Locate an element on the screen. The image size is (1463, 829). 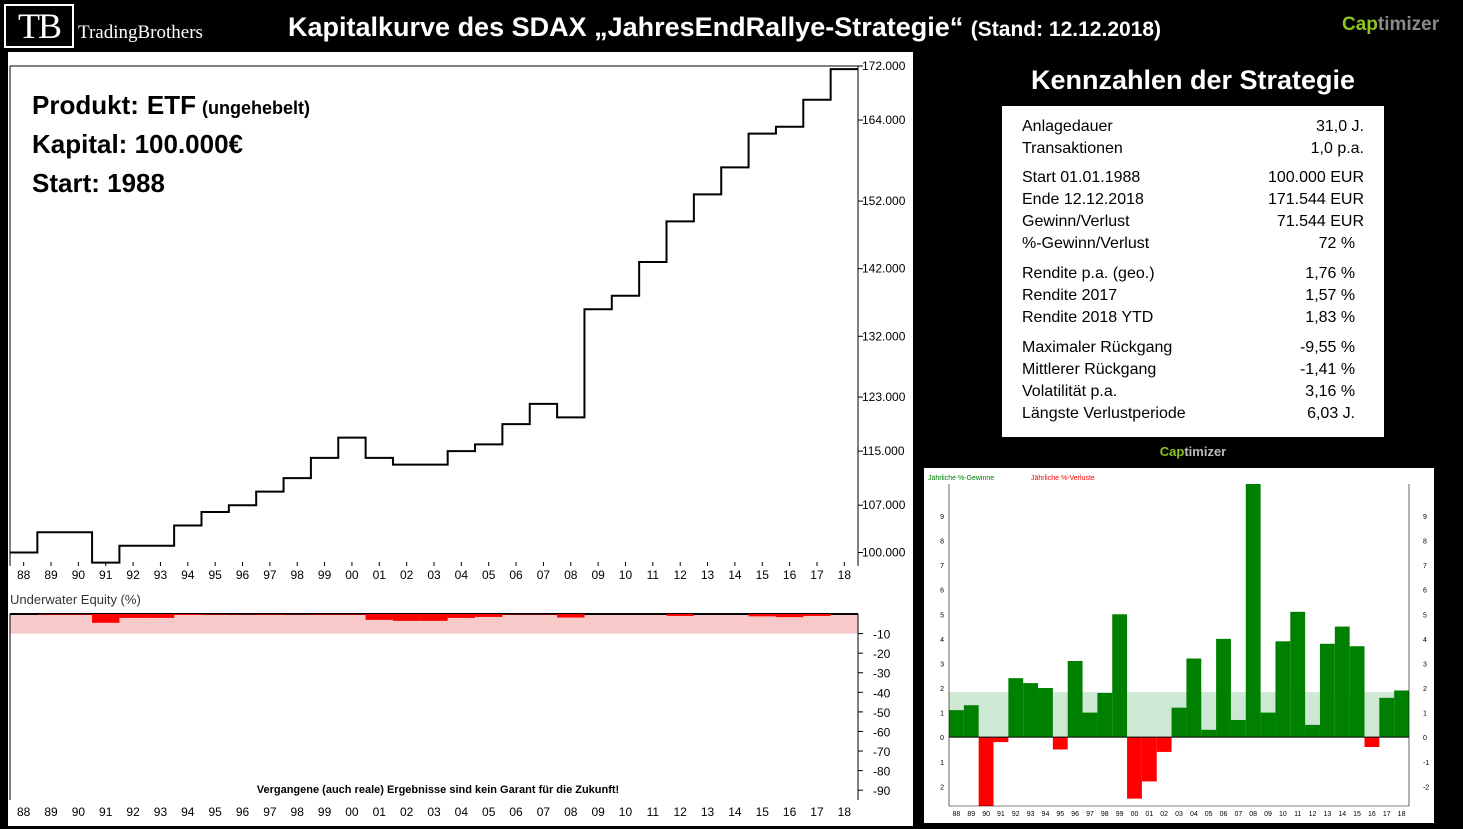
returns-y-label-right: -1 is located at coordinates (1426, 763).